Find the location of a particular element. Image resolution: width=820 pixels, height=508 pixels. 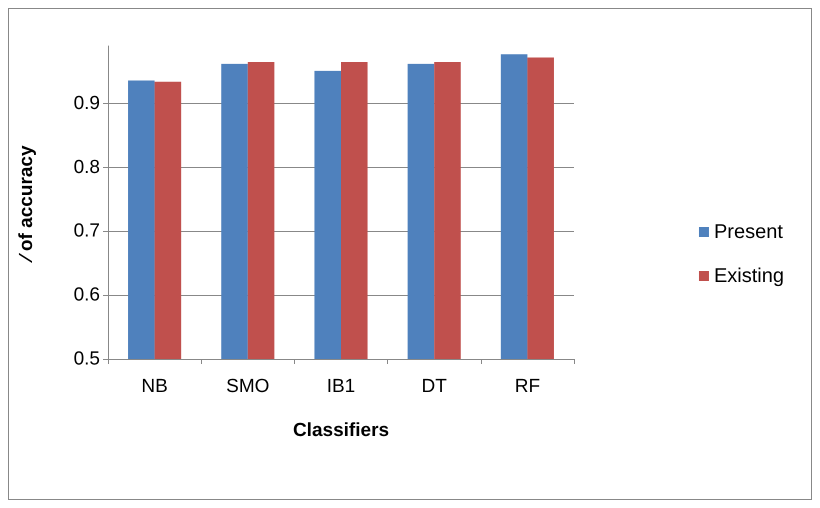

x-tick-label: DT is located at coordinates (435, 386).